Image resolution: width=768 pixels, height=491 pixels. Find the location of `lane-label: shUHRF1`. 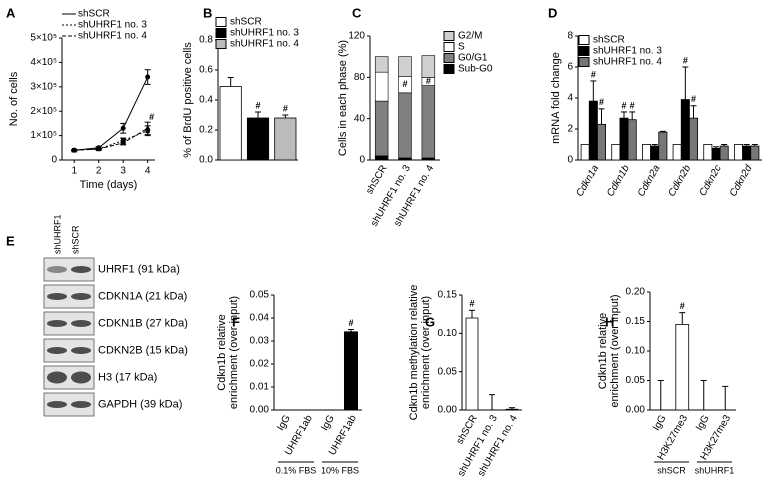

lane-label: shUHRF1 is located at coordinates (57, 234).